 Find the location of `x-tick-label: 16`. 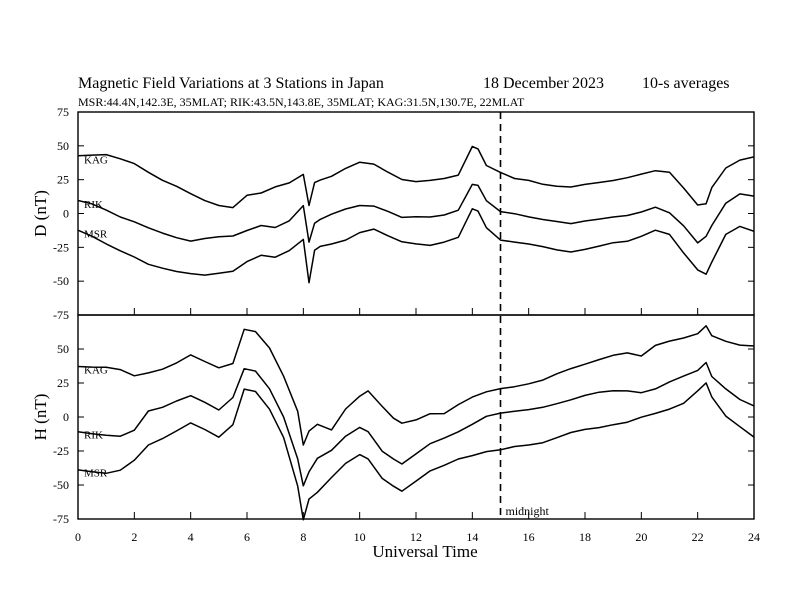

x-tick-label: 16 is located at coordinates (529, 537).